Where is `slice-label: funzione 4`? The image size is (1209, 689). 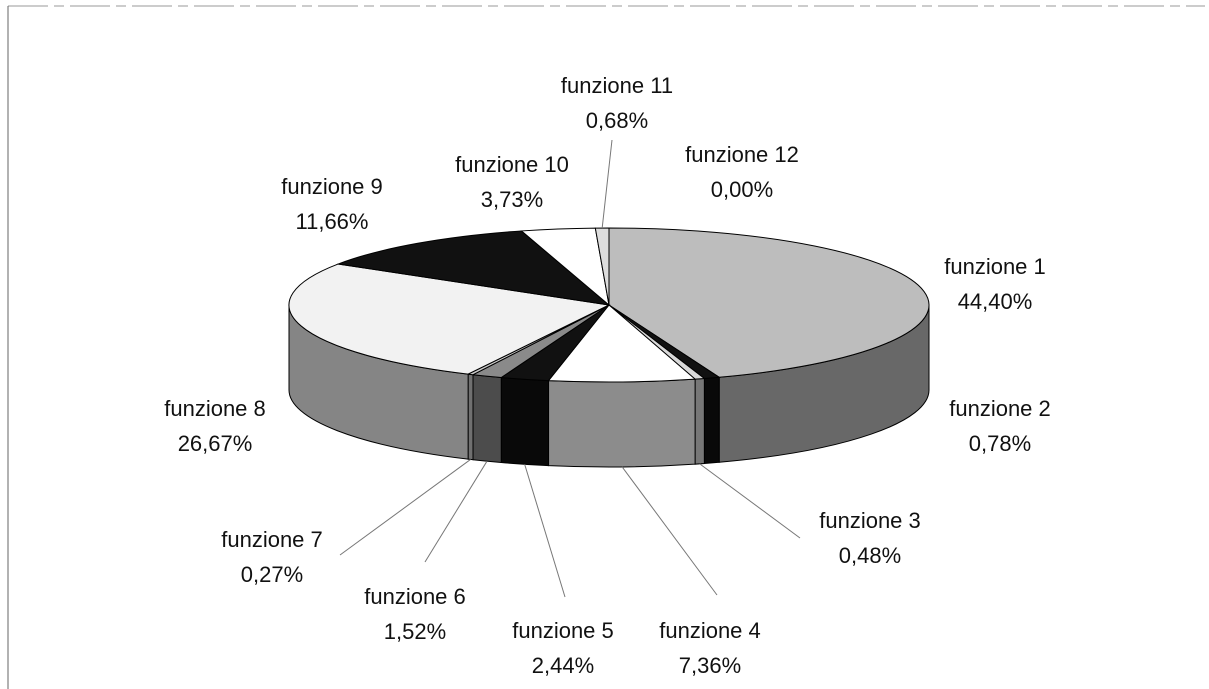
slice-label: funzione 4 is located at coordinates (710, 630).